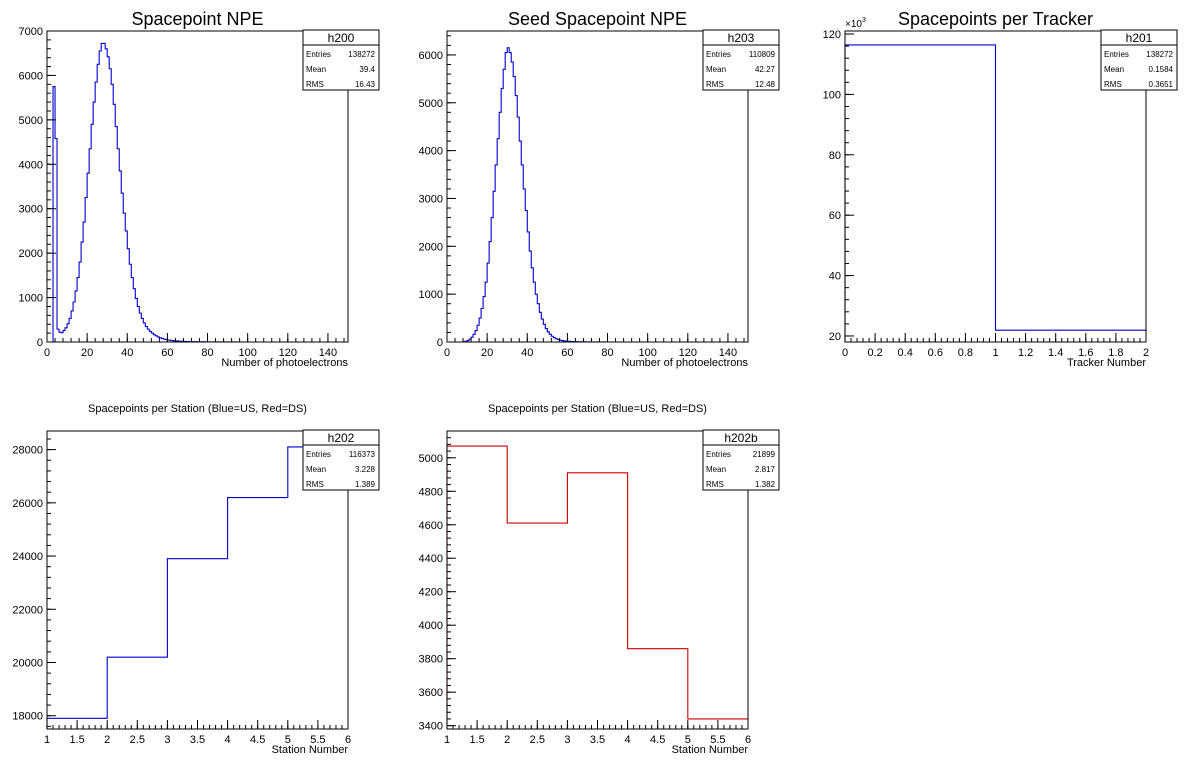 The width and height of the screenshot is (1196, 774). I want to click on stats-value: 16.43, so click(365, 84).